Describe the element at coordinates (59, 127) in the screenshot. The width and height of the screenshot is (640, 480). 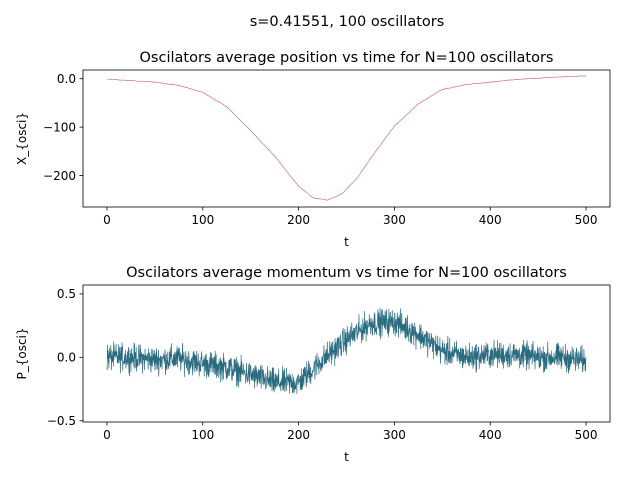
I see `y-tick-label: −100` at that location.